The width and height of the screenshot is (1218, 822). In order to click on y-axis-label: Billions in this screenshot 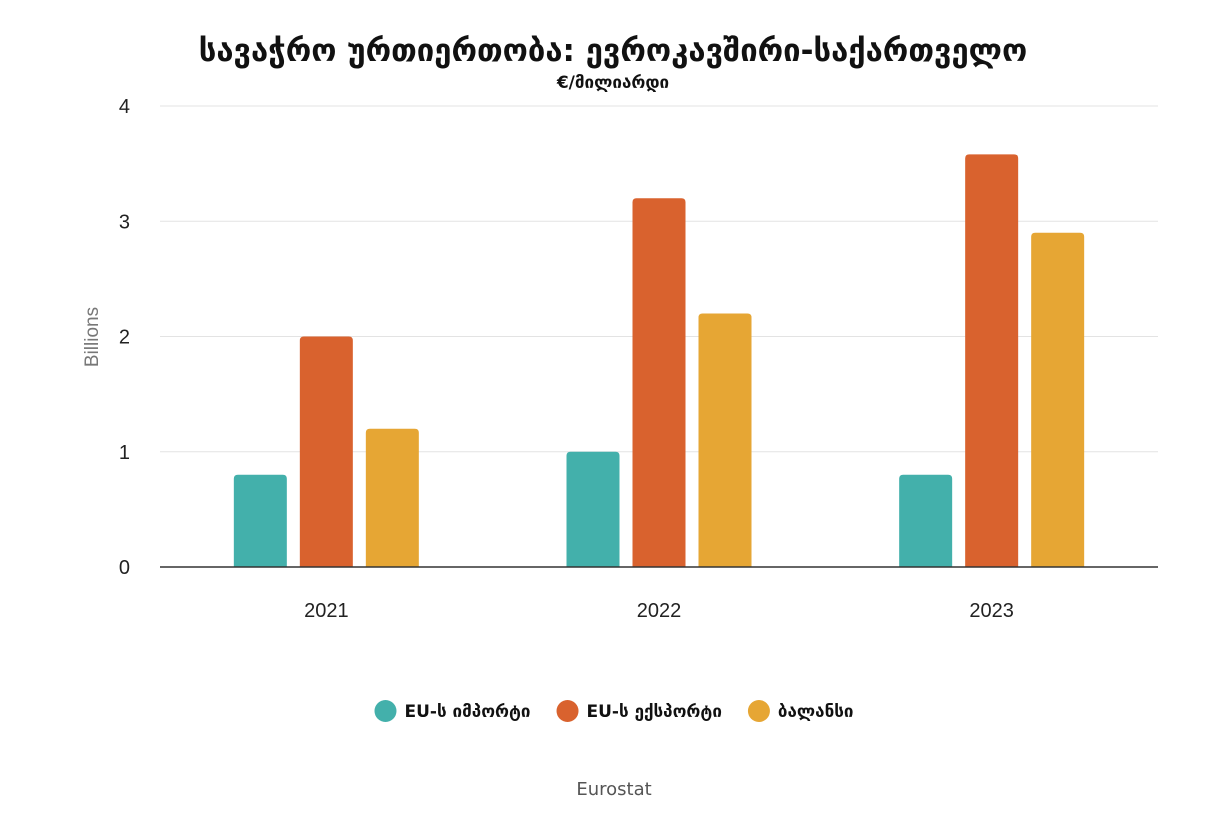, I will do `click(92, 337)`.